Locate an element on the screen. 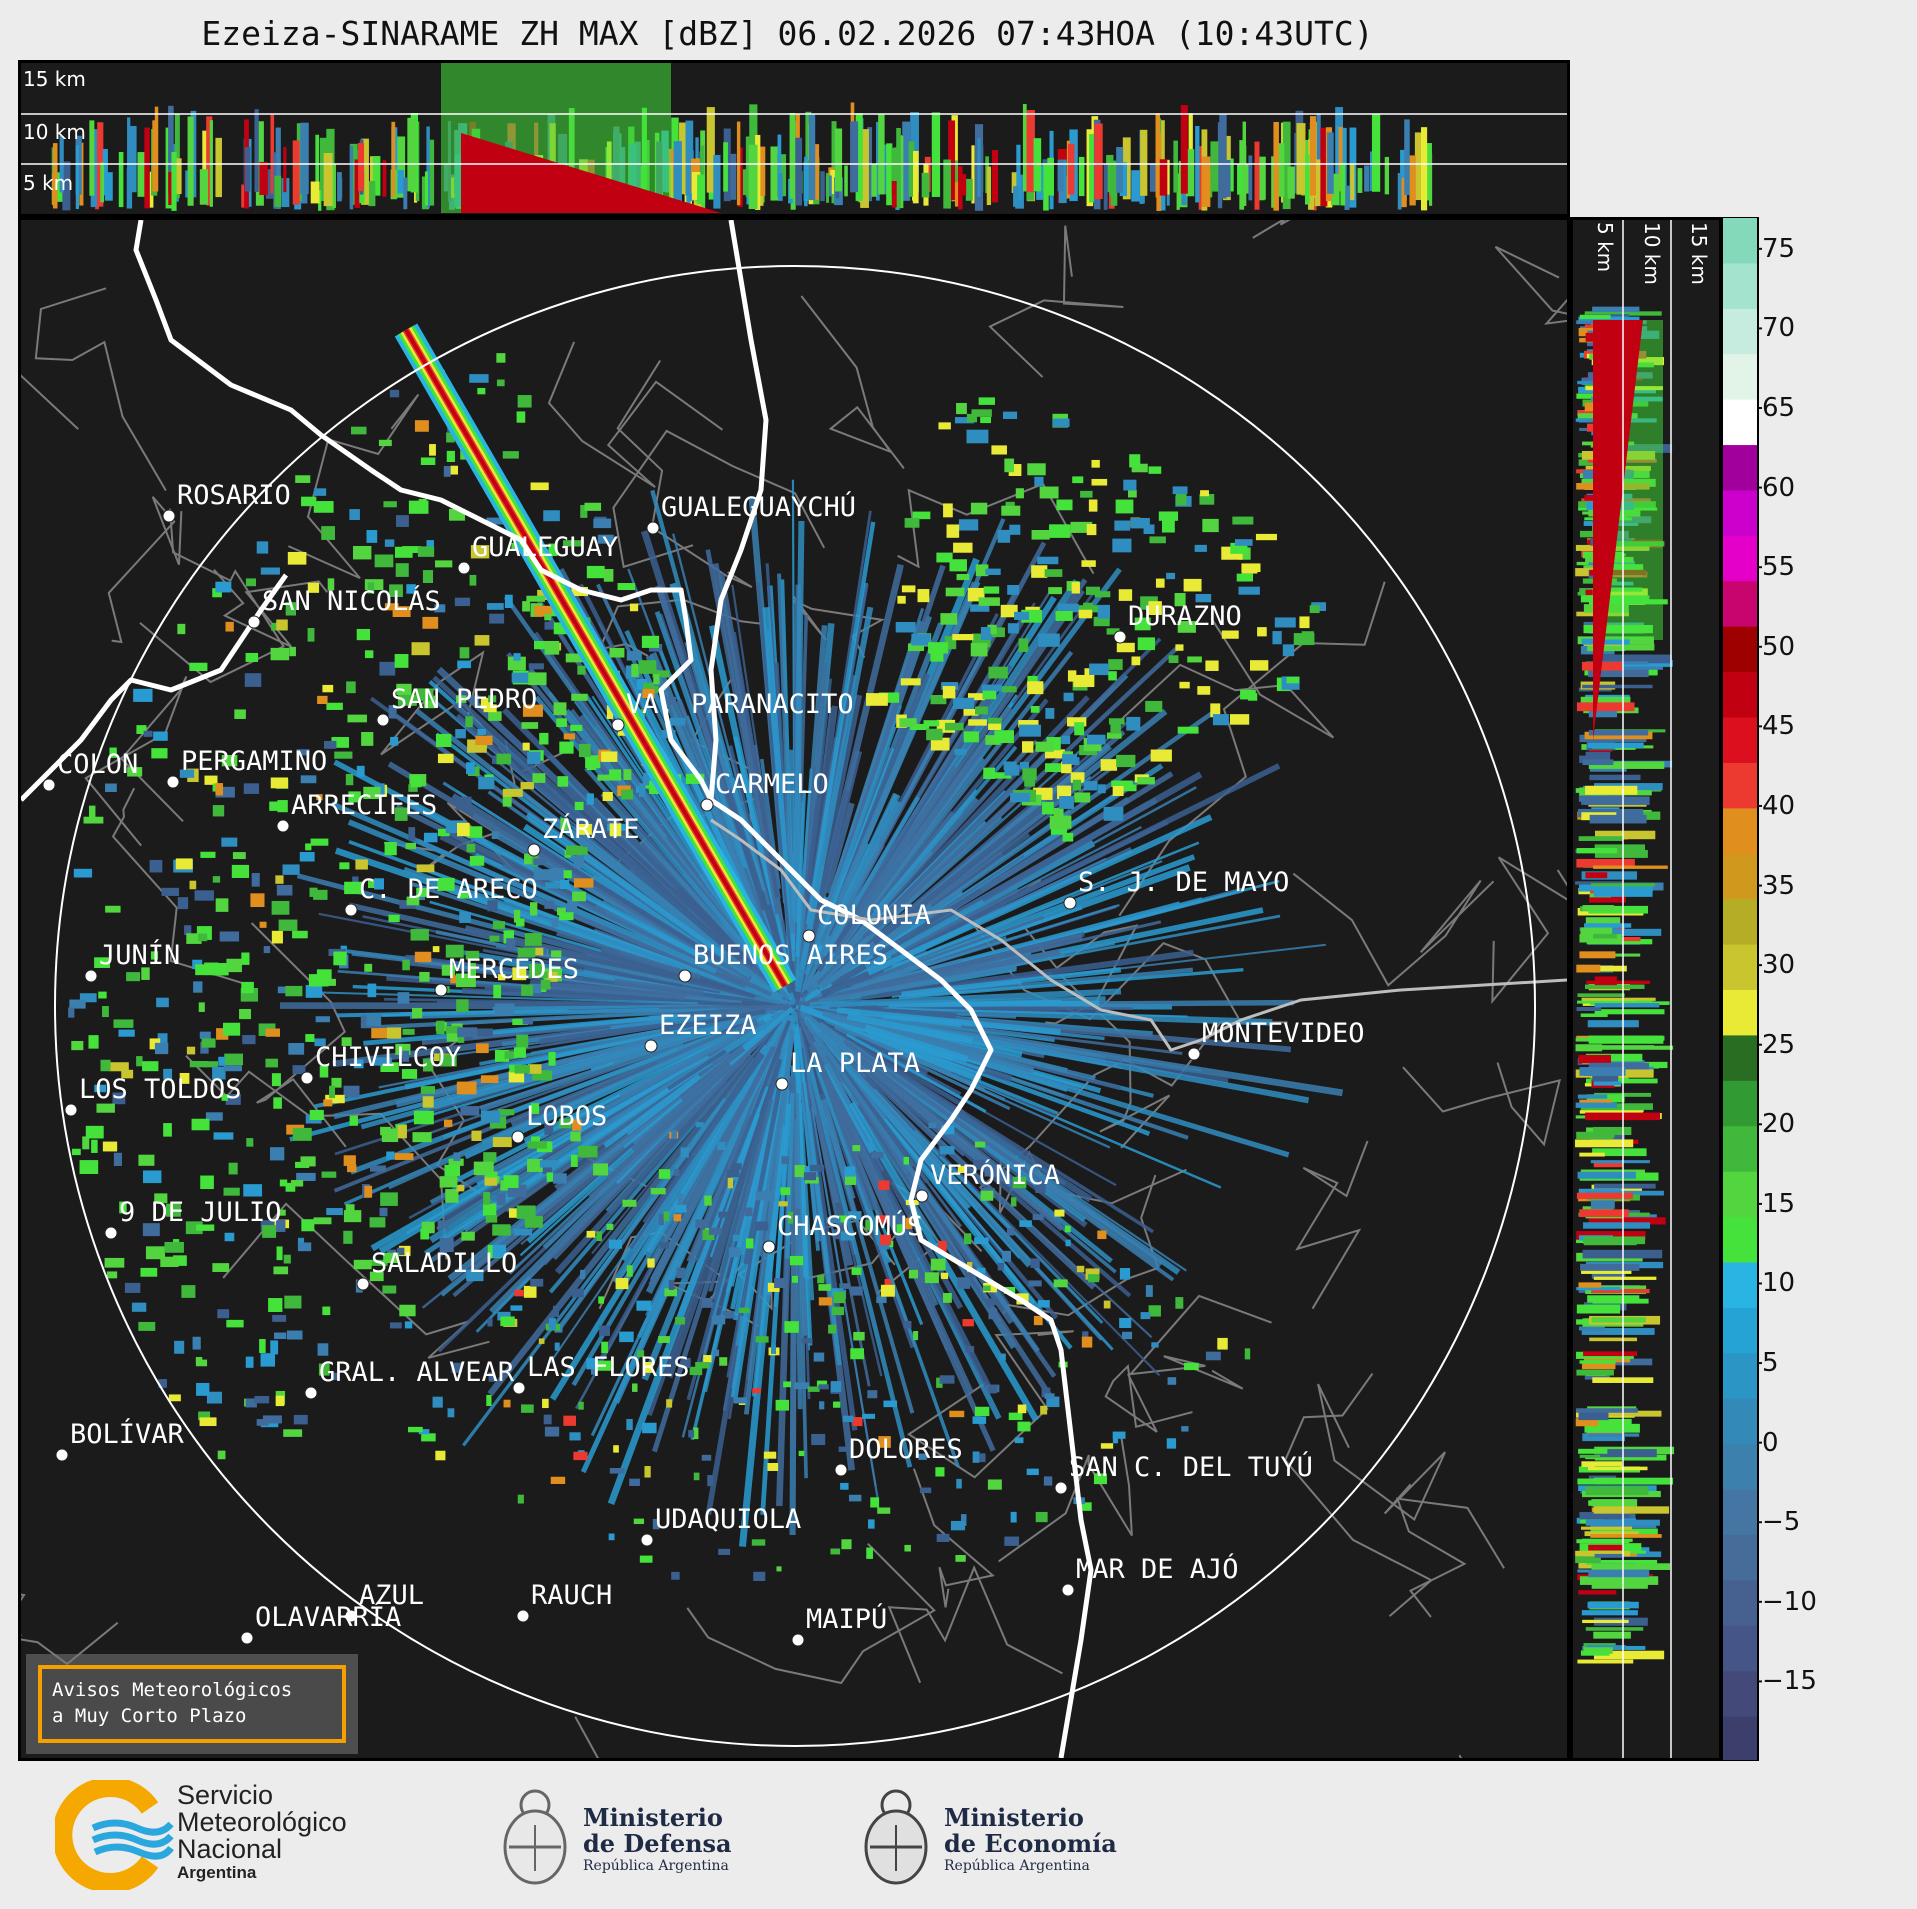 This screenshot has height=1909, width=1917. city-marker: CHASCOMÚS is located at coordinates (842, 1232).